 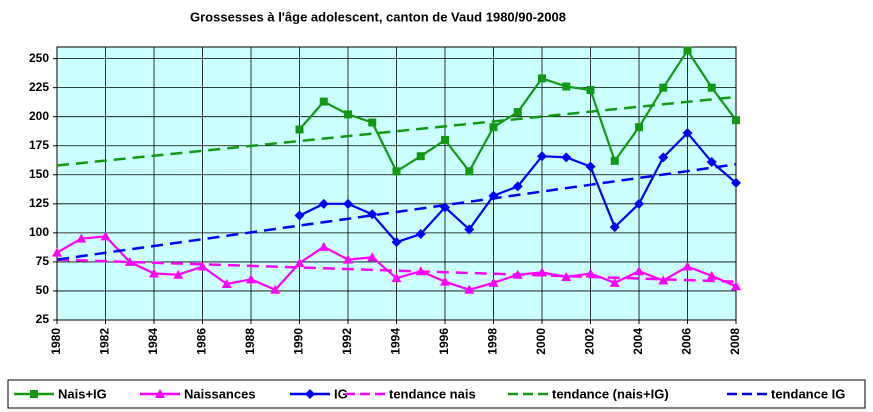 I want to click on legend-item: Nais+IG, so click(x=60, y=393).